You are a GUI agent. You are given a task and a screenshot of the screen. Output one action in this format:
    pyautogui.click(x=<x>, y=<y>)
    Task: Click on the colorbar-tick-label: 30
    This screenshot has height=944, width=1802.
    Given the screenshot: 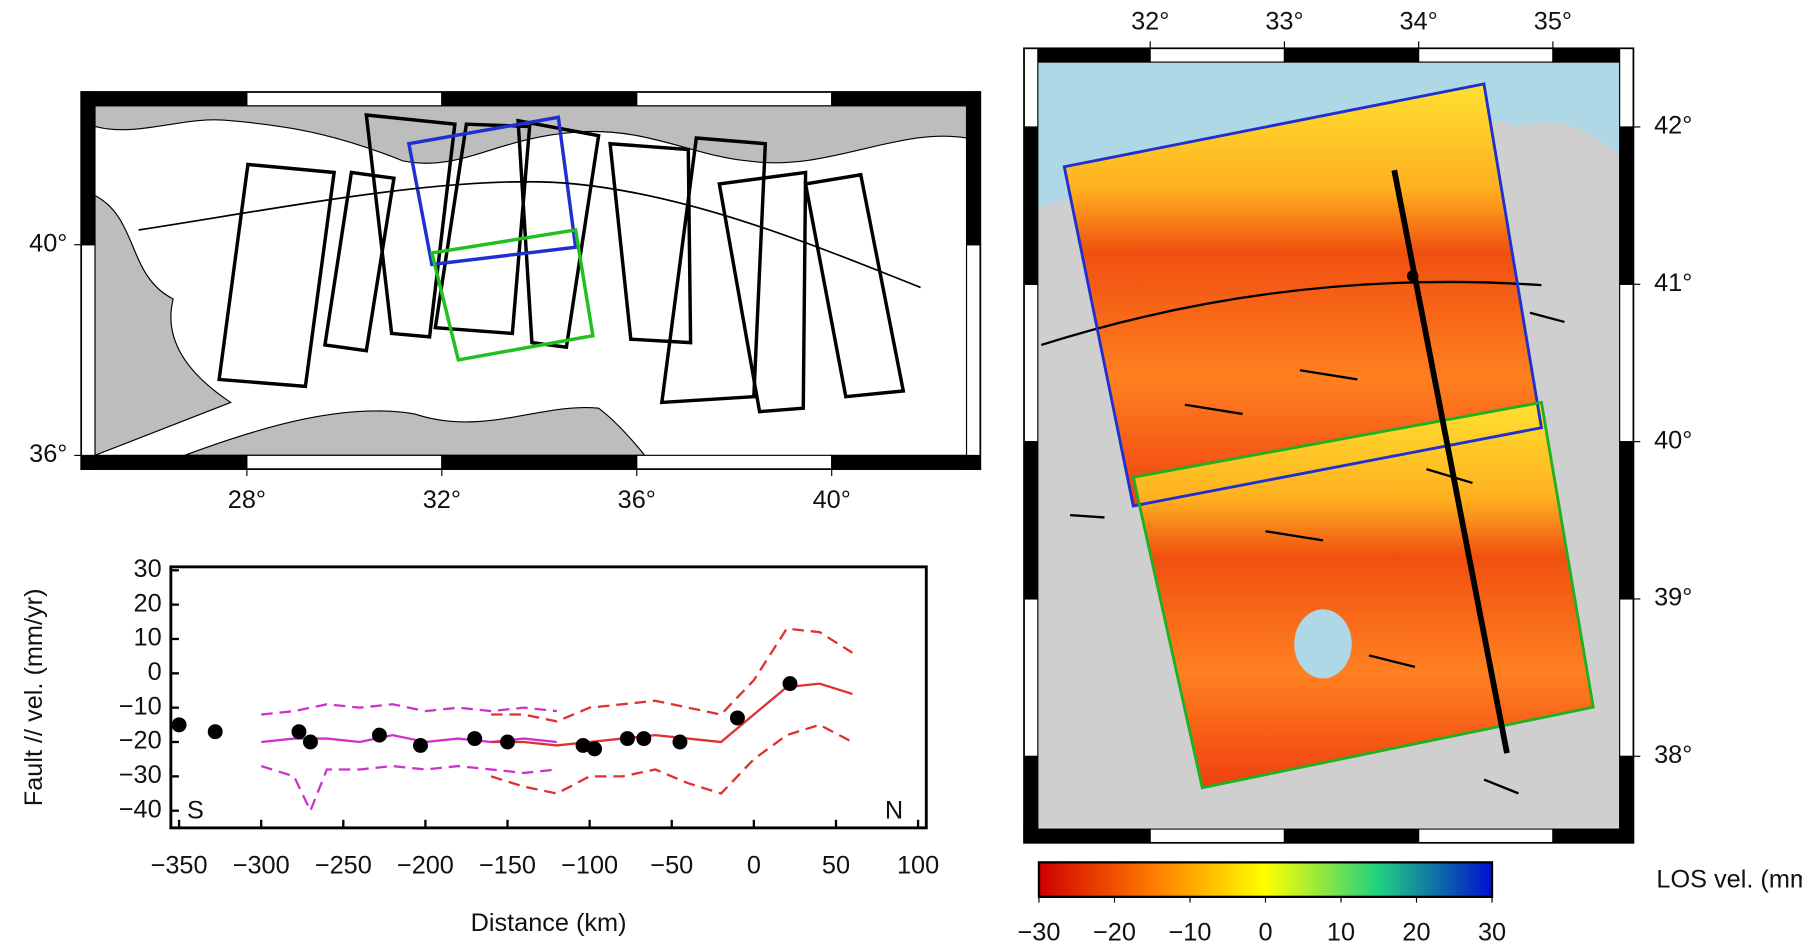 What is the action you would take?
    pyautogui.click(x=1492, y=931)
    